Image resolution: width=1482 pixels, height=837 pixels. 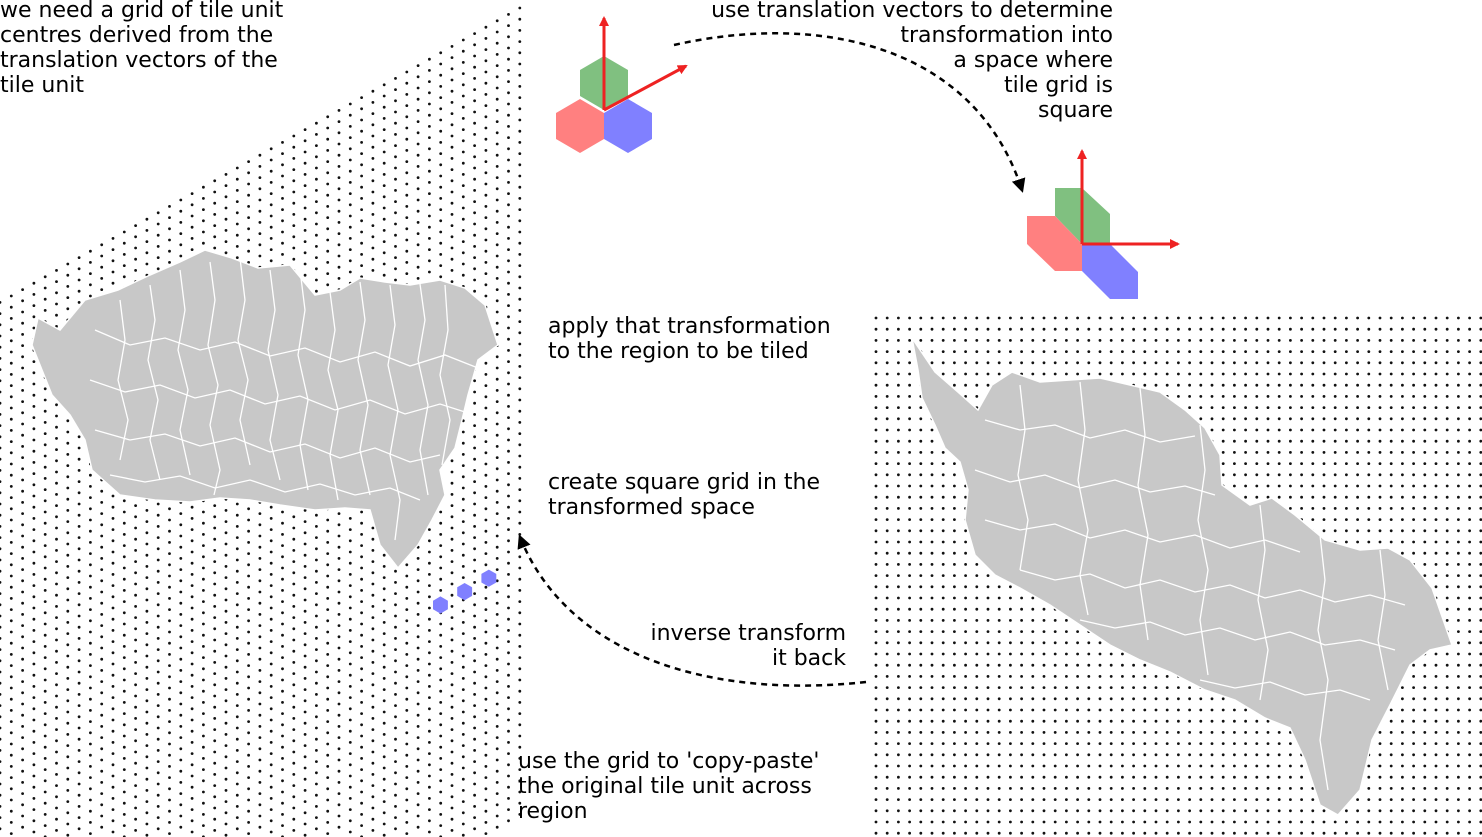 I want to click on original-region-shape, so click(x=265, y=409).